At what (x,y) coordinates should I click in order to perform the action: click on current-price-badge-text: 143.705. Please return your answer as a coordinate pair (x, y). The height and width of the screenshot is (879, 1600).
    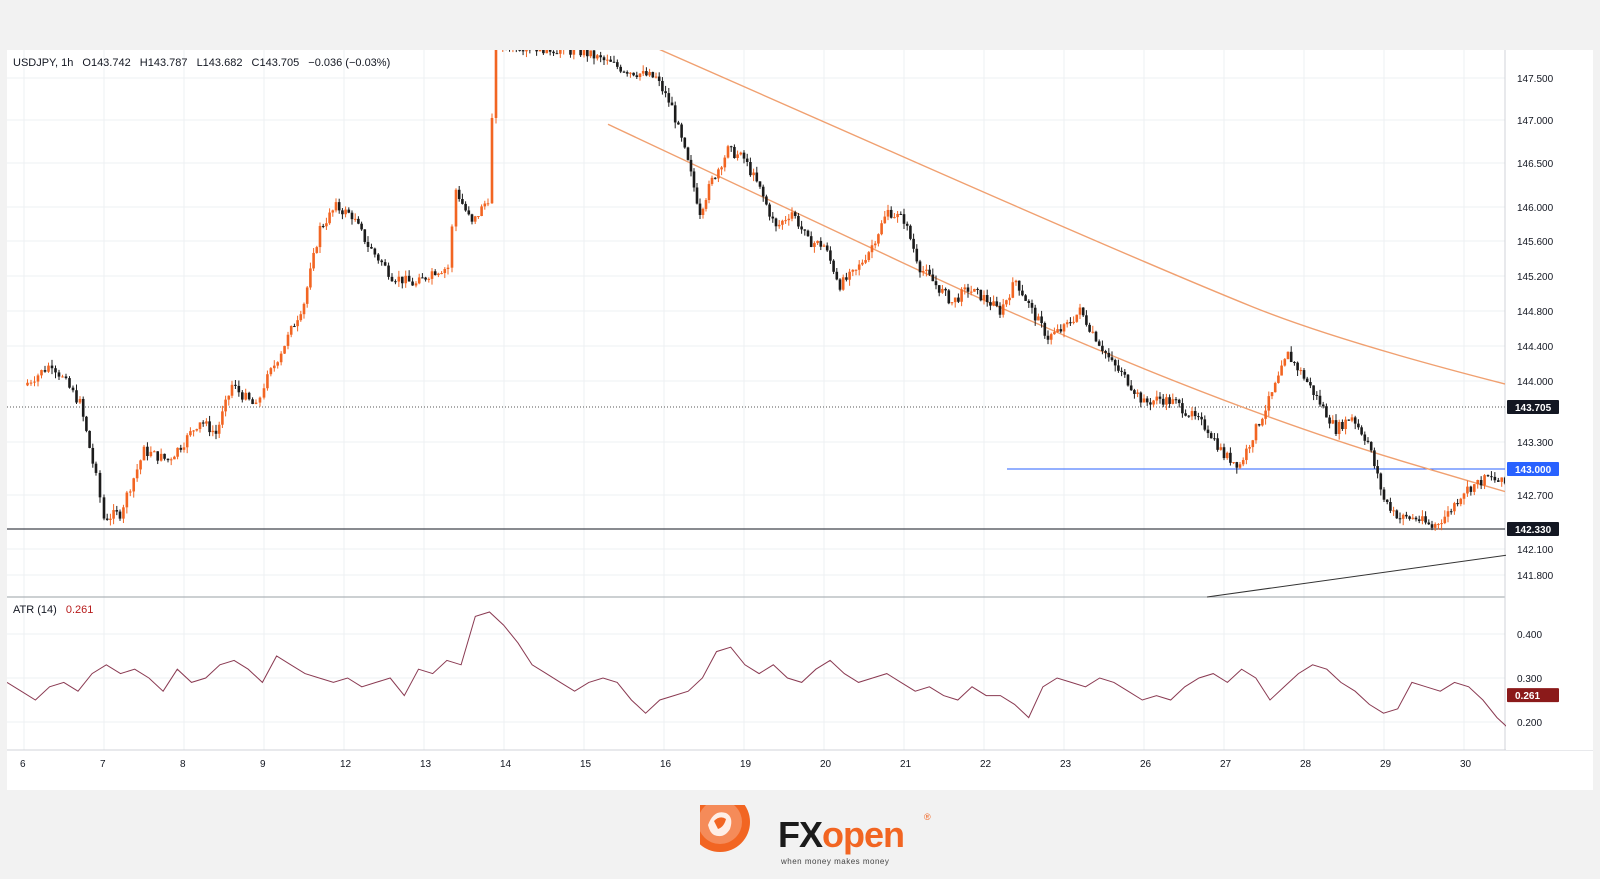
    Looking at the image, I should click on (1533, 408).